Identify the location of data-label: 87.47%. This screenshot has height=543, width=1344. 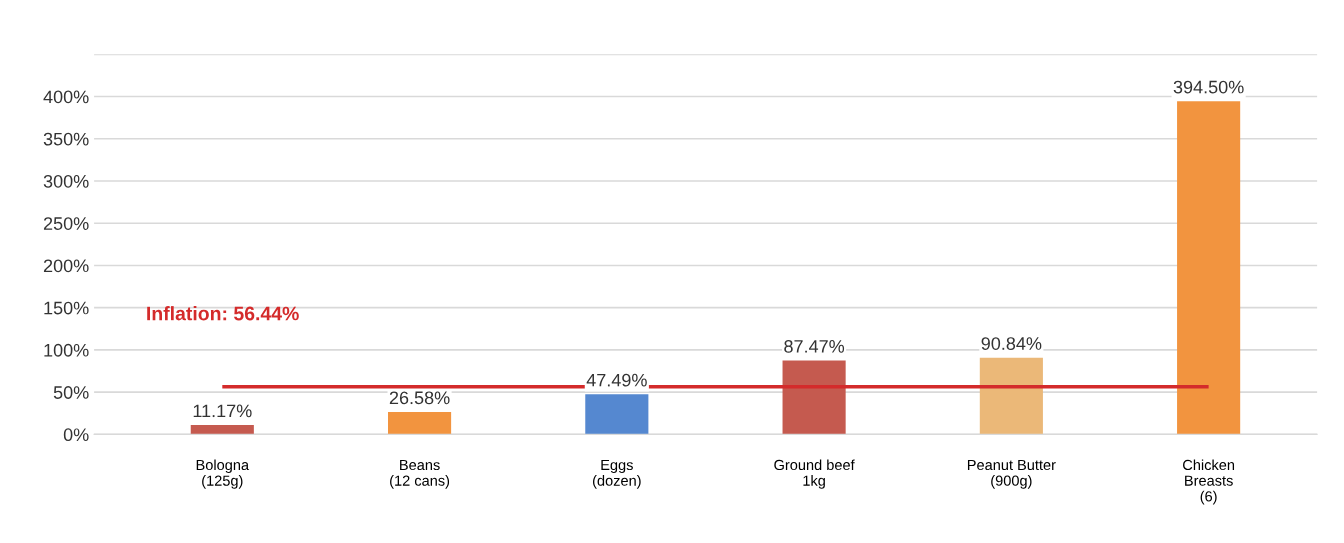
(814, 346).